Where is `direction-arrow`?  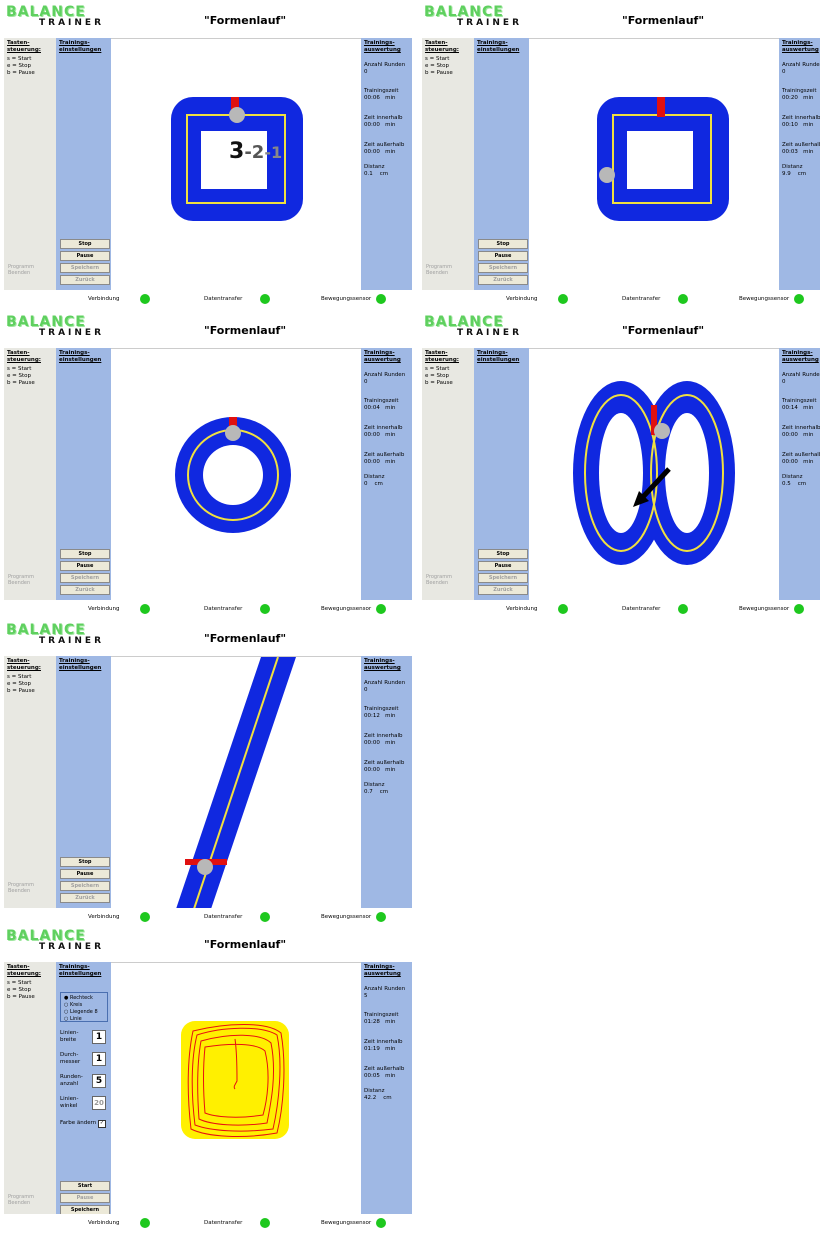
direction-arrow is located at coordinates (655, 484).